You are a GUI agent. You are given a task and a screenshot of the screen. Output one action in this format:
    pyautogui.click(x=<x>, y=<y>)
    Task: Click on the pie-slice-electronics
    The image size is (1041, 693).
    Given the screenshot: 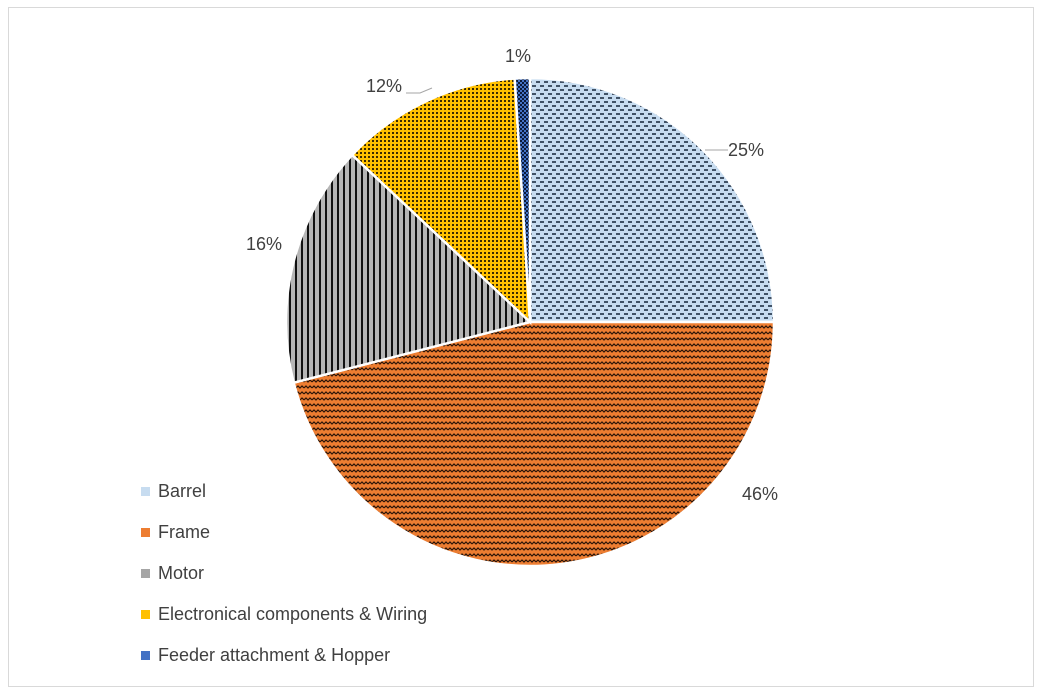 What is the action you would take?
    pyautogui.click(x=441, y=201)
    